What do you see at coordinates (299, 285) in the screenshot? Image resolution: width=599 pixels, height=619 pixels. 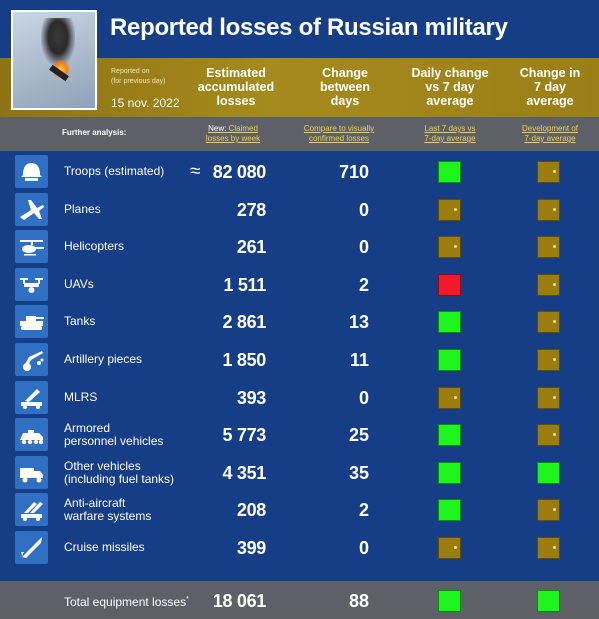 I see `table-row: UAVs 1 511 2` at bounding box center [299, 285].